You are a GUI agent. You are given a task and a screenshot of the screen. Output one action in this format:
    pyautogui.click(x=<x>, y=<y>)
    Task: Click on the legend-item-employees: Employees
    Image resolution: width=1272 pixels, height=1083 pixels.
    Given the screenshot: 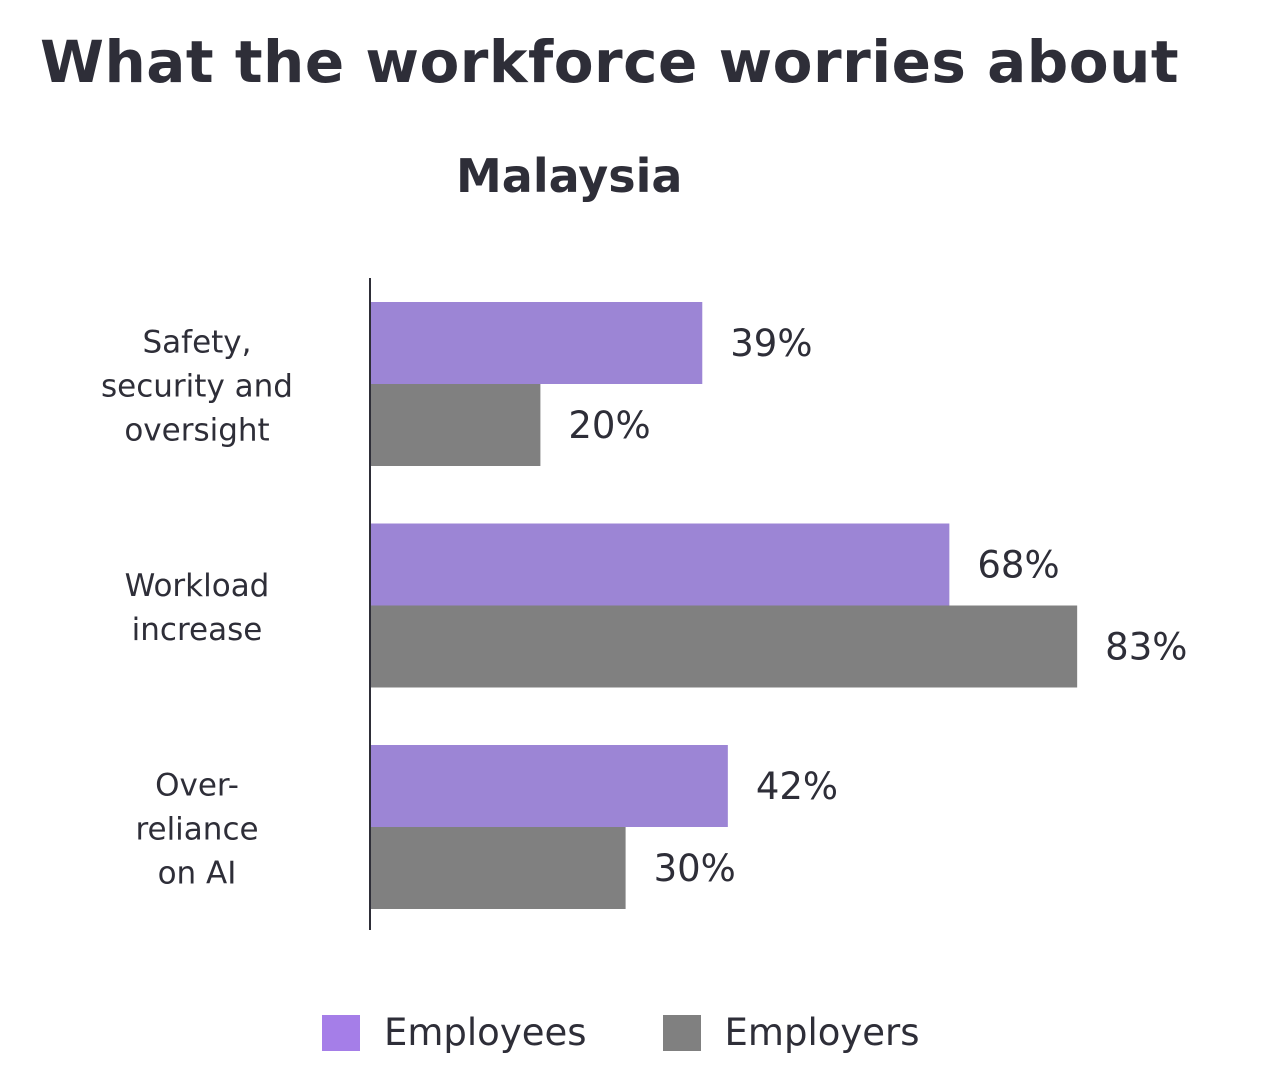 What is the action you would take?
    pyautogui.click(x=454, y=1033)
    